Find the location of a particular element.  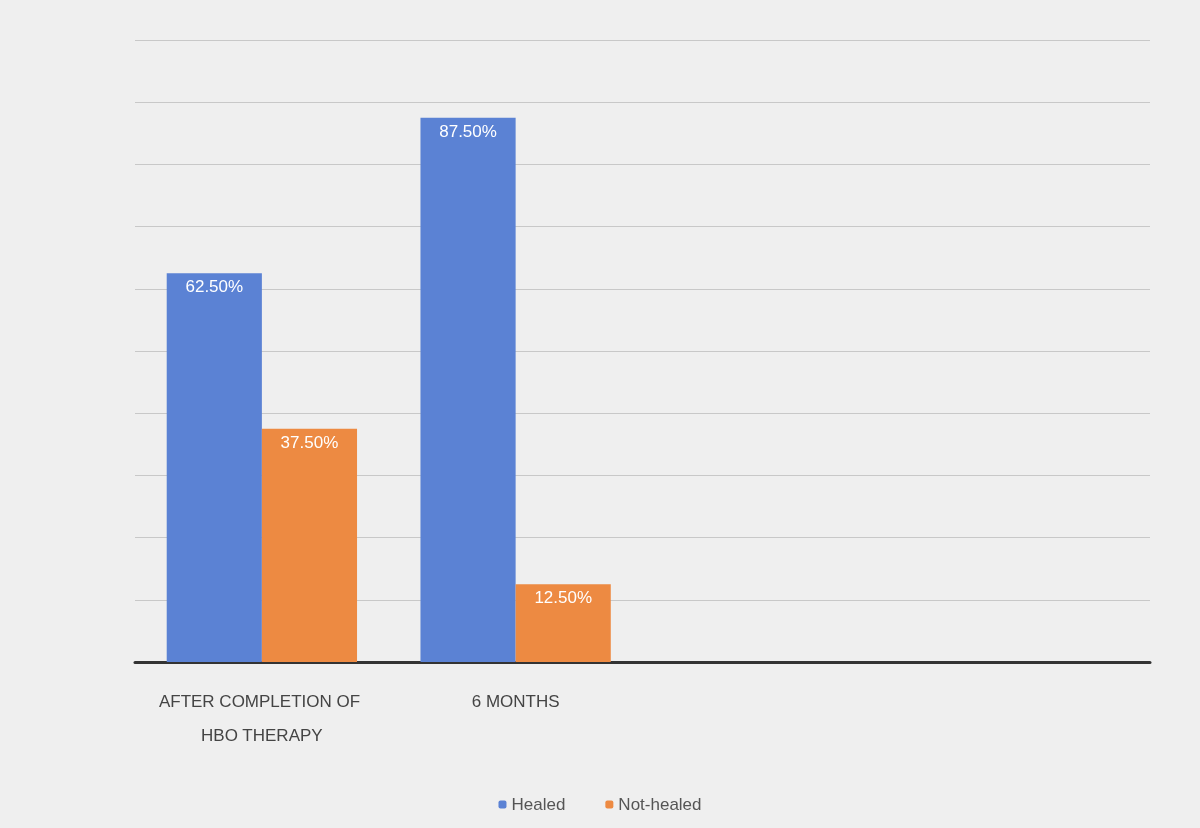

x-tick-label: 6 MONTHS is located at coordinates (515, 701).